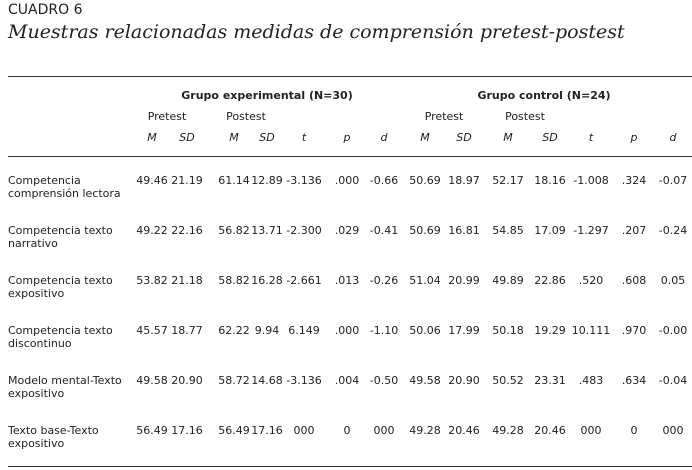 This screenshot has width=692, height=470. I want to click on top-rule, so click(350, 76).